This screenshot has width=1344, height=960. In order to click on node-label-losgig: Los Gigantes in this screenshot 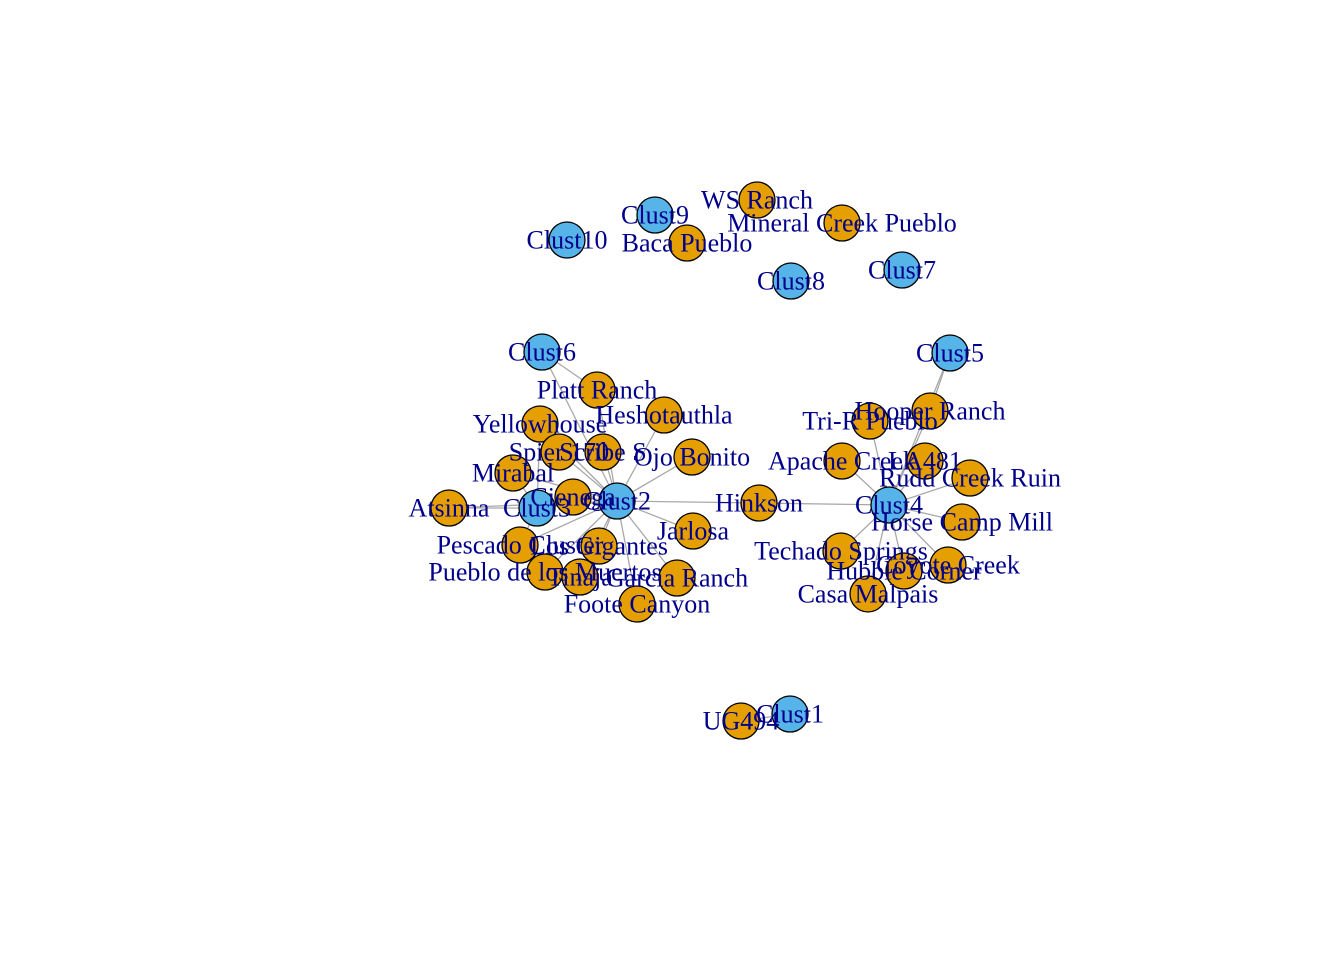, I will do `click(599, 546)`.